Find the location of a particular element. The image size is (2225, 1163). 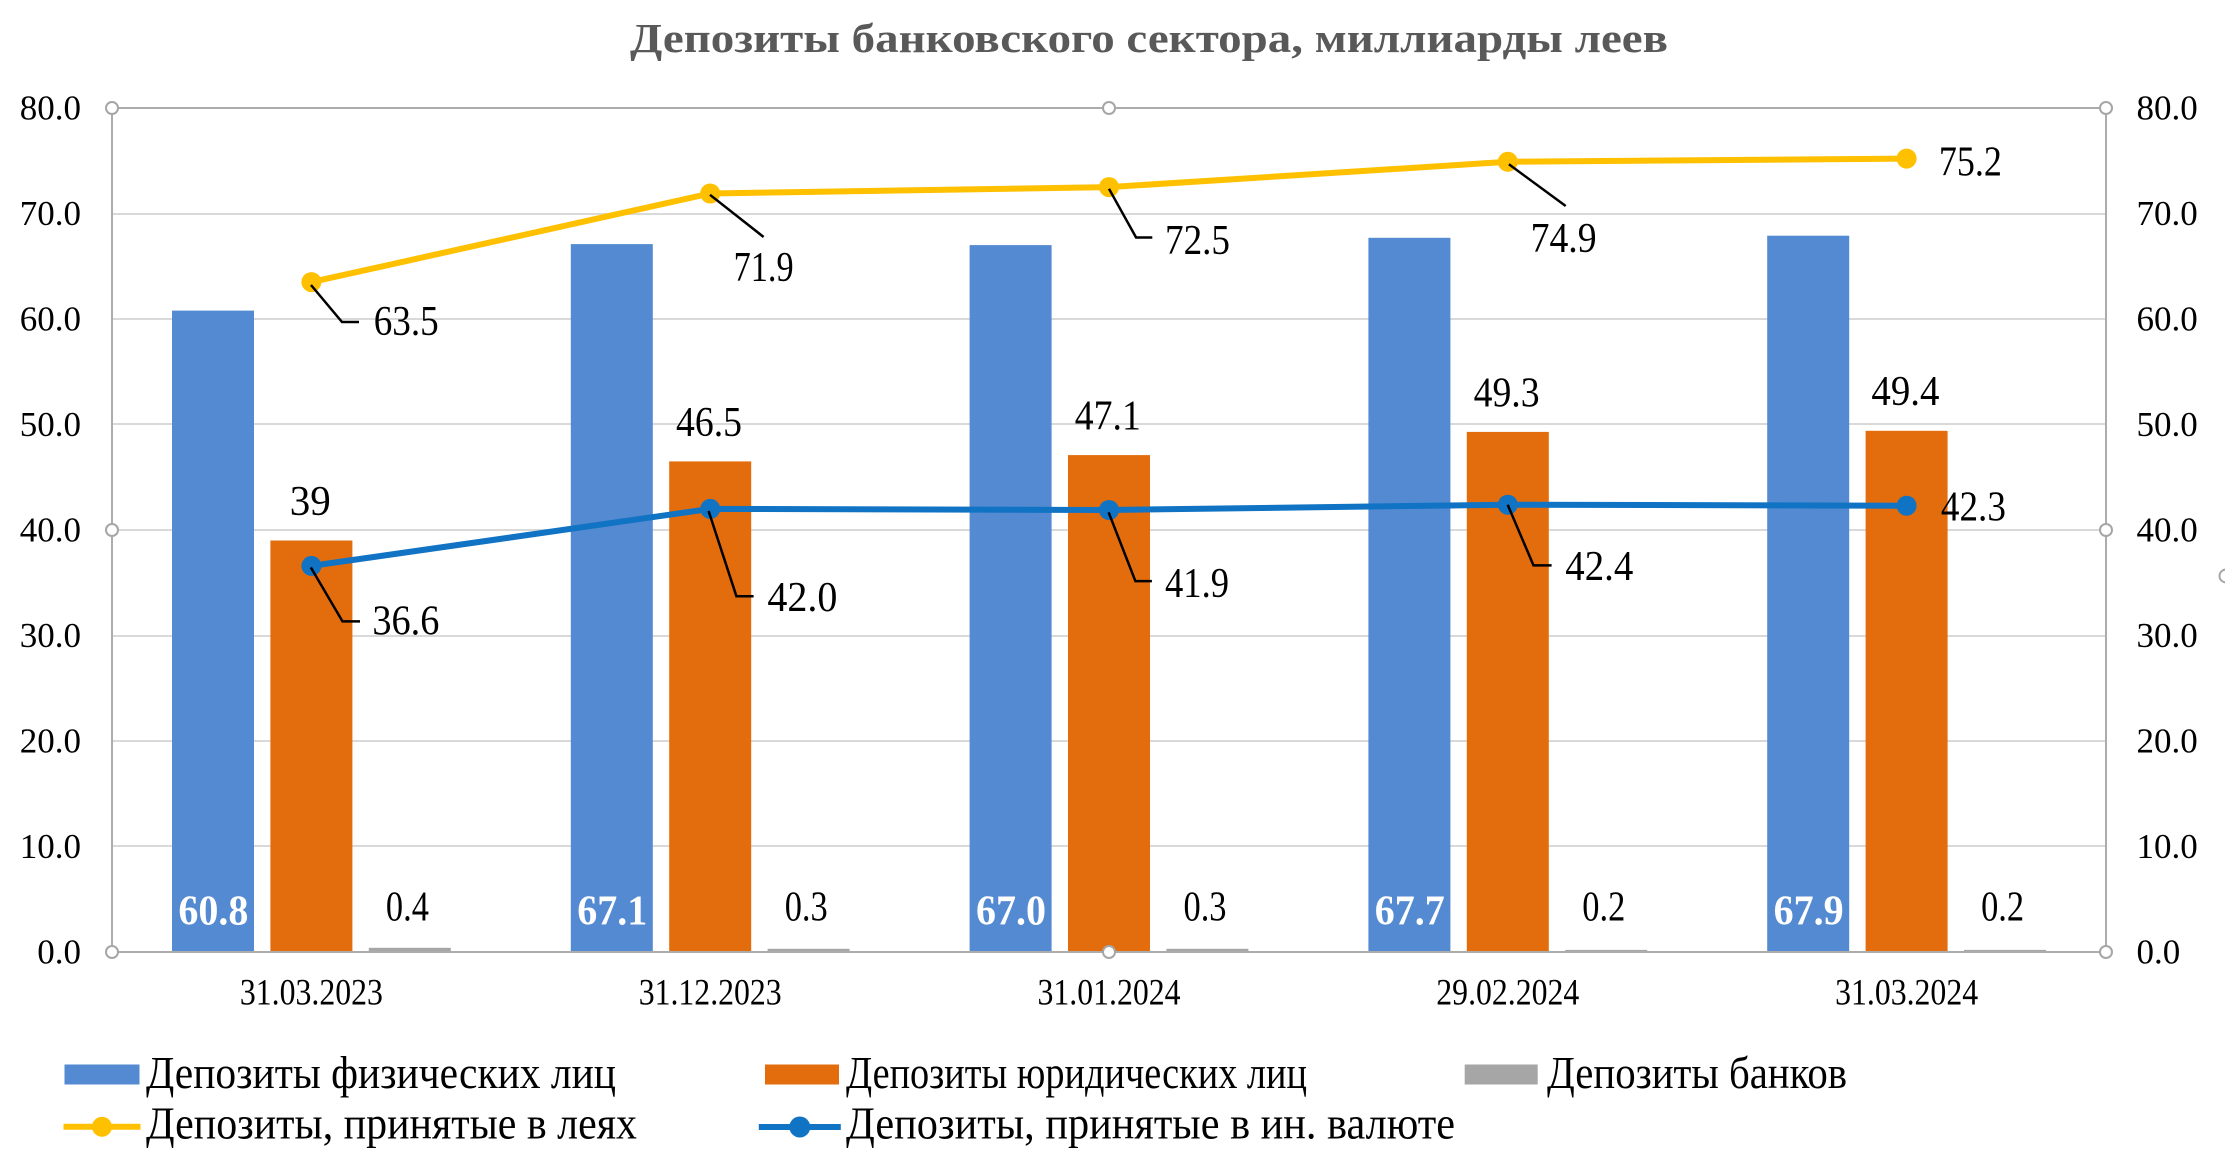

svg-text: 42.3 is located at coordinates (1973, 507).